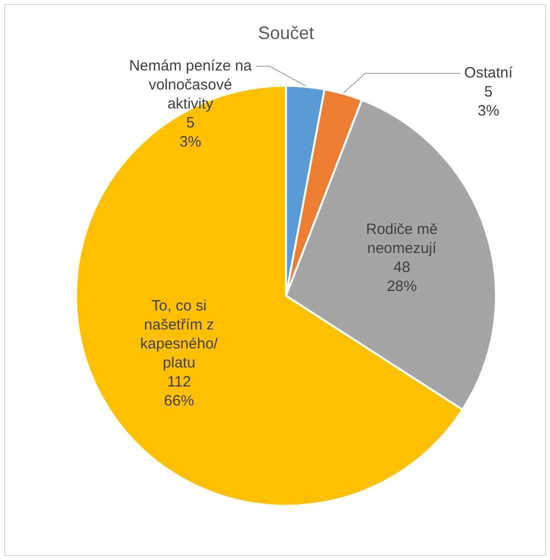 The width and height of the screenshot is (550, 560). What do you see at coordinates (402, 238) in the screenshot?
I see `slice-label: Rodiče mě neomezují` at bounding box center [402, 238].